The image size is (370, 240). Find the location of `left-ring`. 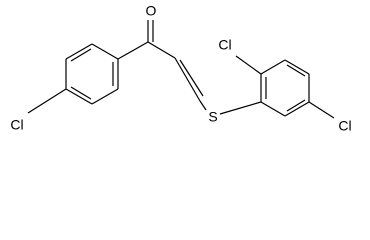

left-ring is located at coordinates (92, 74).